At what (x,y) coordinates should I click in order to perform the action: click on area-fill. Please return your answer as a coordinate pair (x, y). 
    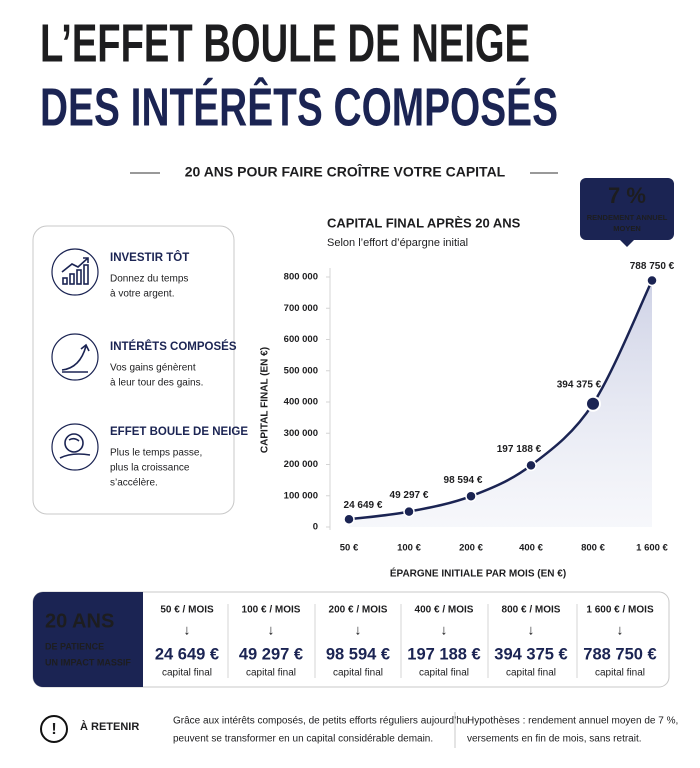
    Looking at the image, I should click on (500, 403).